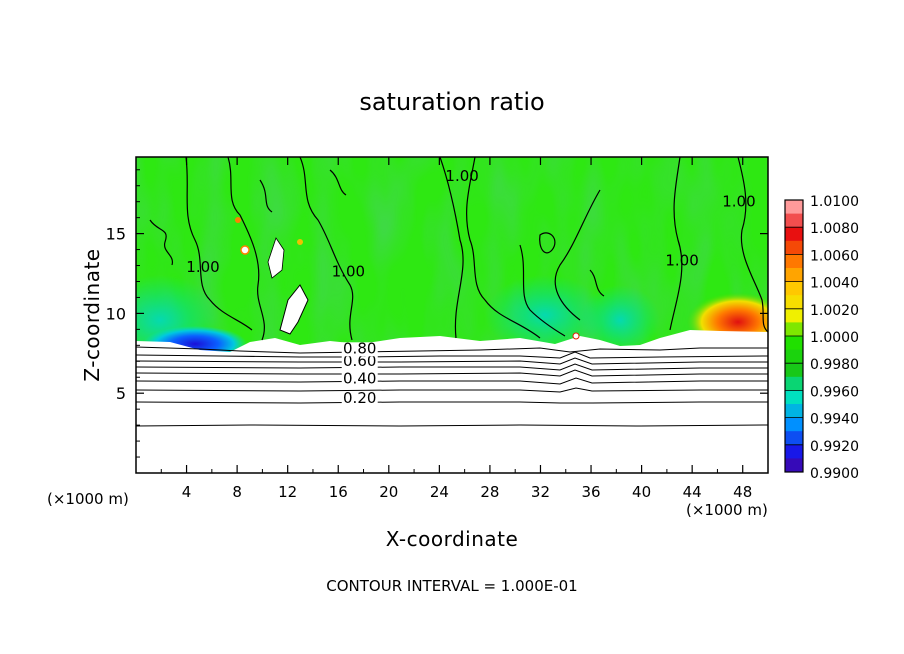  What do you see at coordinates (452, 425) in the screenshot?
I see `contour-lowest` at bounding box center [452, 425].